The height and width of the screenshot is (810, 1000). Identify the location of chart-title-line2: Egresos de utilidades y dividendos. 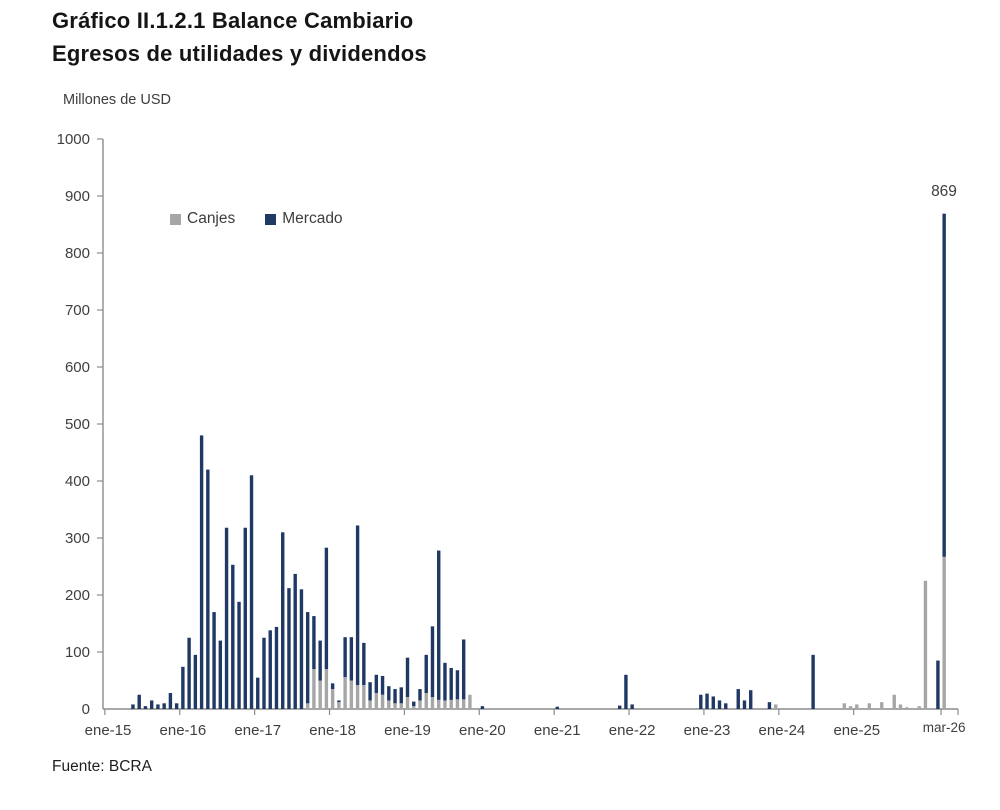
(239, 53).